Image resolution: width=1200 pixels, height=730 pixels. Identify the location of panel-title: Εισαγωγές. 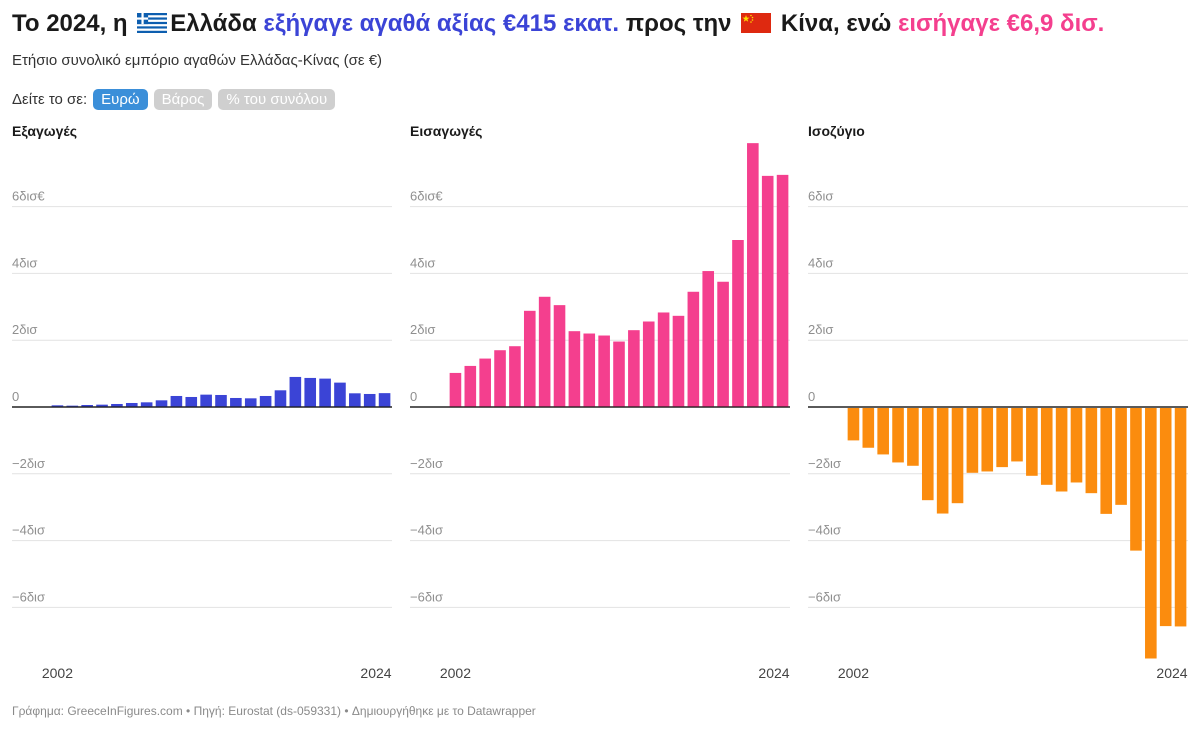
(446, 131).